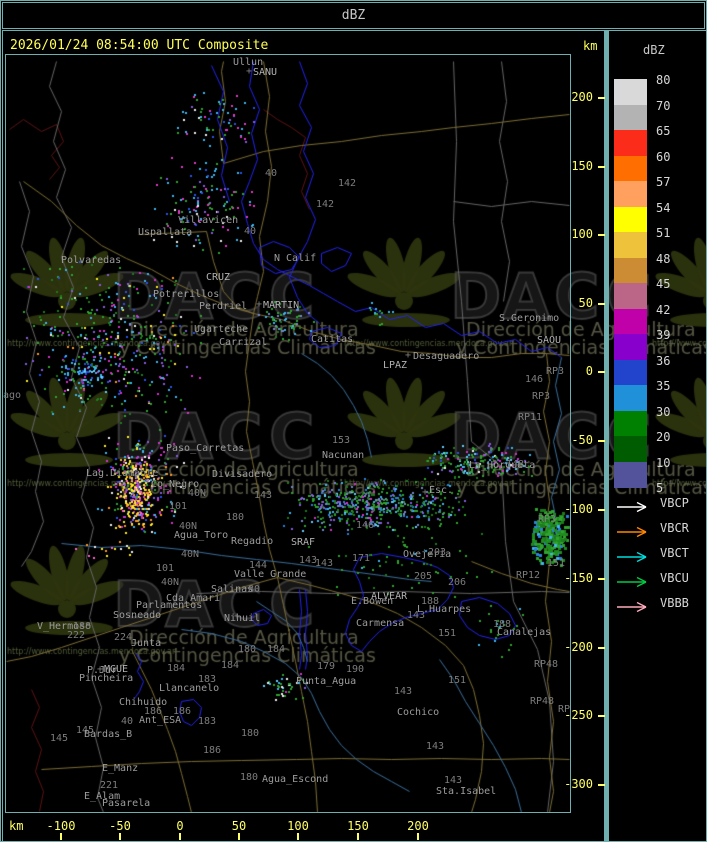 The height and width of the screenshot is (842, 707). I want to click on y-axis-tick-label: 50, so click(585, 303).